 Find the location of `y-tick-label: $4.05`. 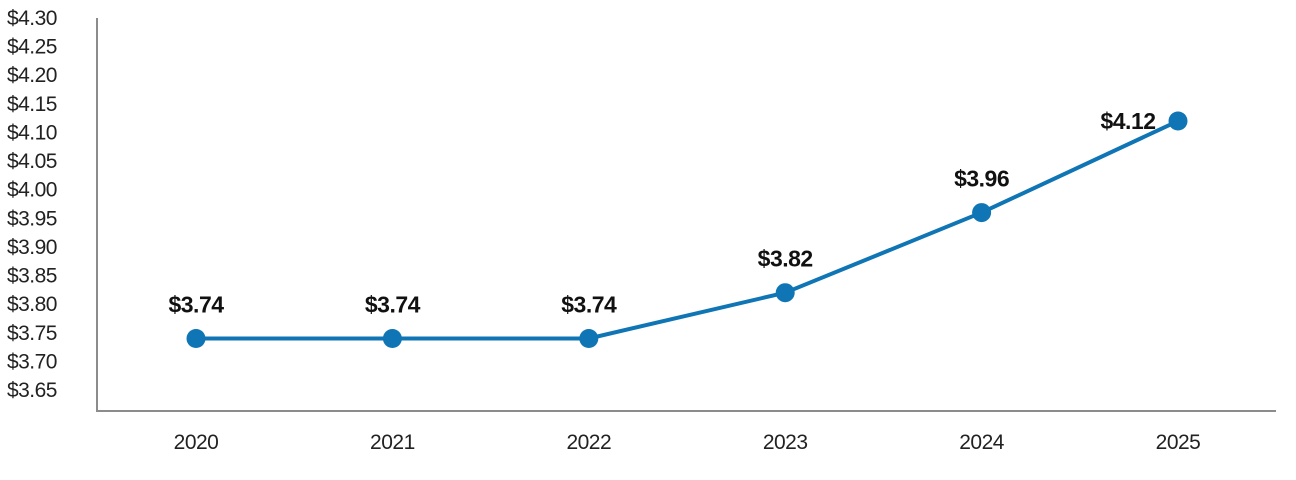

y-tick-label: $4.05 is located at coordinates (32, 161).